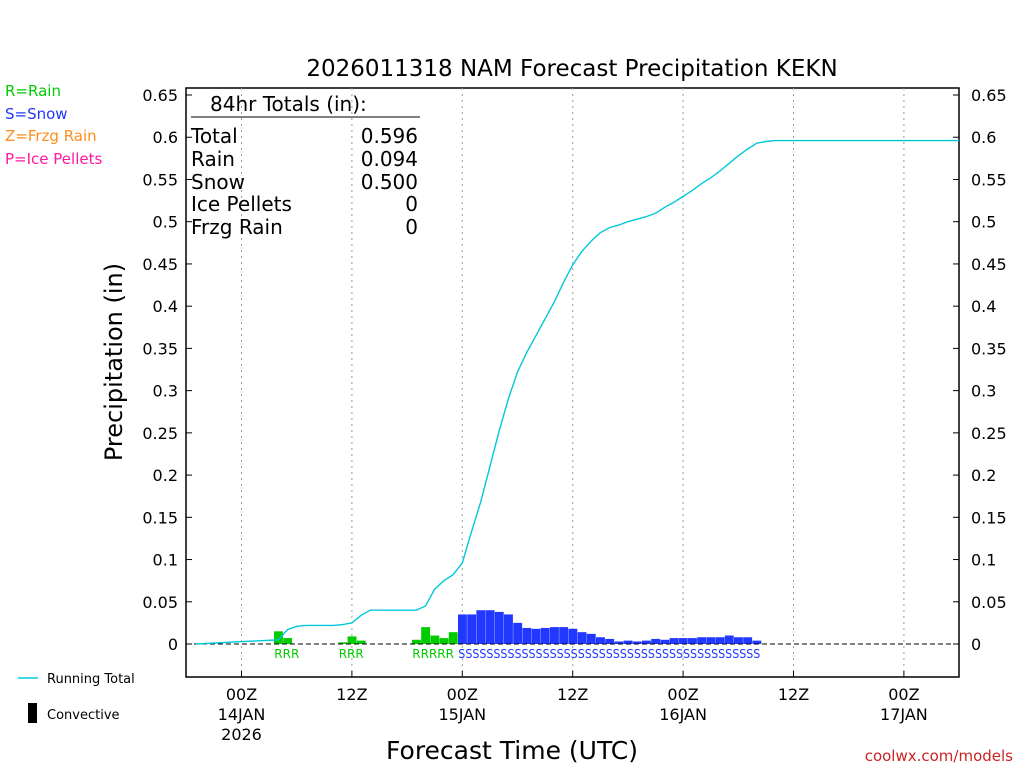 The width and height of the screenshot is (1024, 768). What do you see at coordinates (983, 475) in the screenshot?
I see `y-tick-label-right: 0.2` at bounding box center [983, 475].